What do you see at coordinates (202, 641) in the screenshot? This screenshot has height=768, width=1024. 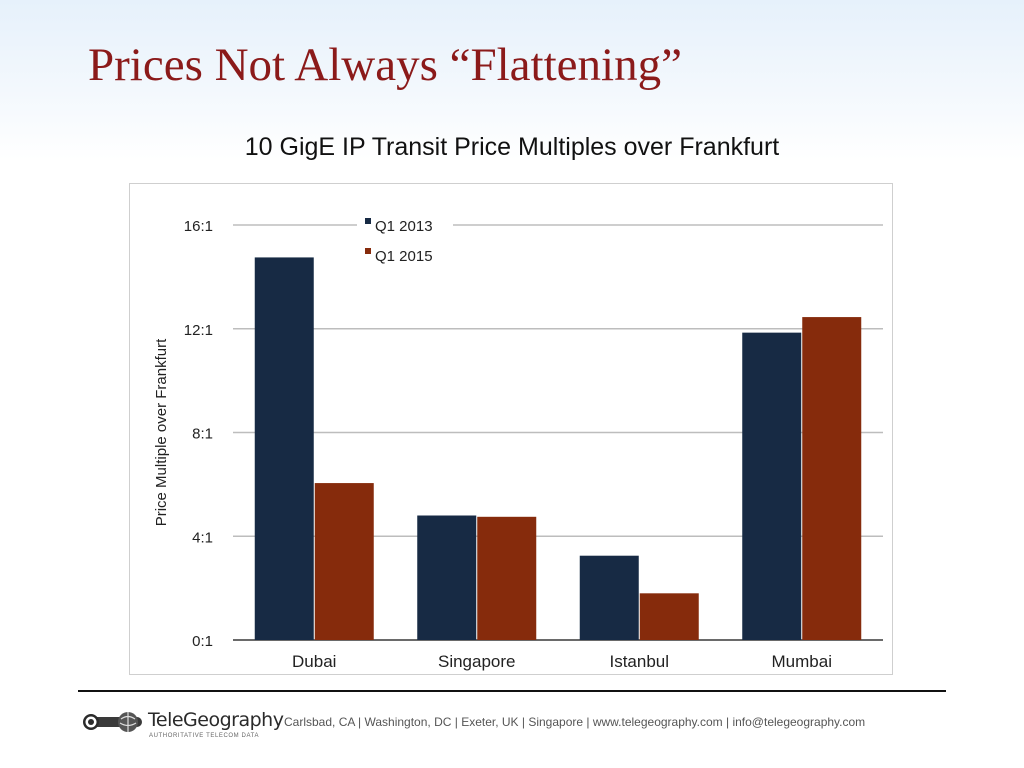 I see `y-tick-label: 0:1` at bounding box center [202, 641].